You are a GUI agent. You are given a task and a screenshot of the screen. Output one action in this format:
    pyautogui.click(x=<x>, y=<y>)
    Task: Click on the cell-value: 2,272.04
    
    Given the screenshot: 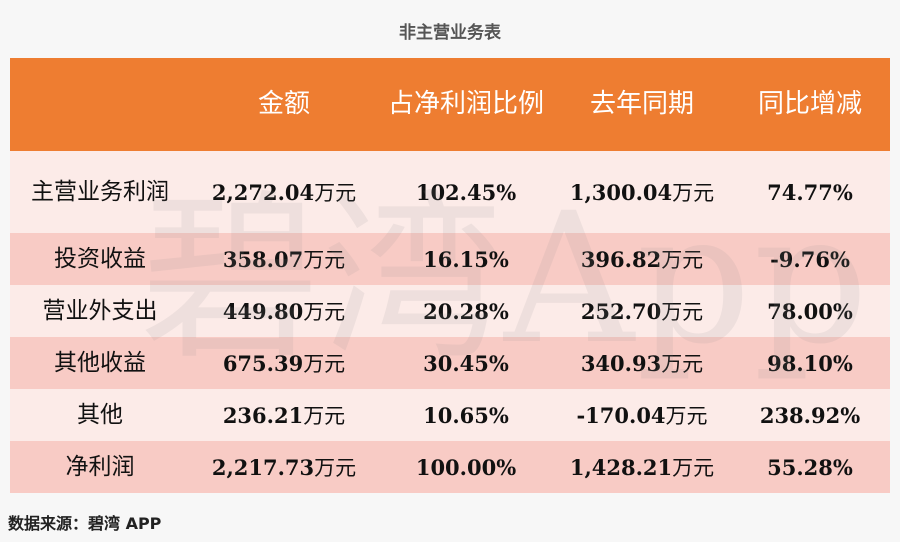 What is the action you would take?
    pyautogui.click(x=263, y=192)
    